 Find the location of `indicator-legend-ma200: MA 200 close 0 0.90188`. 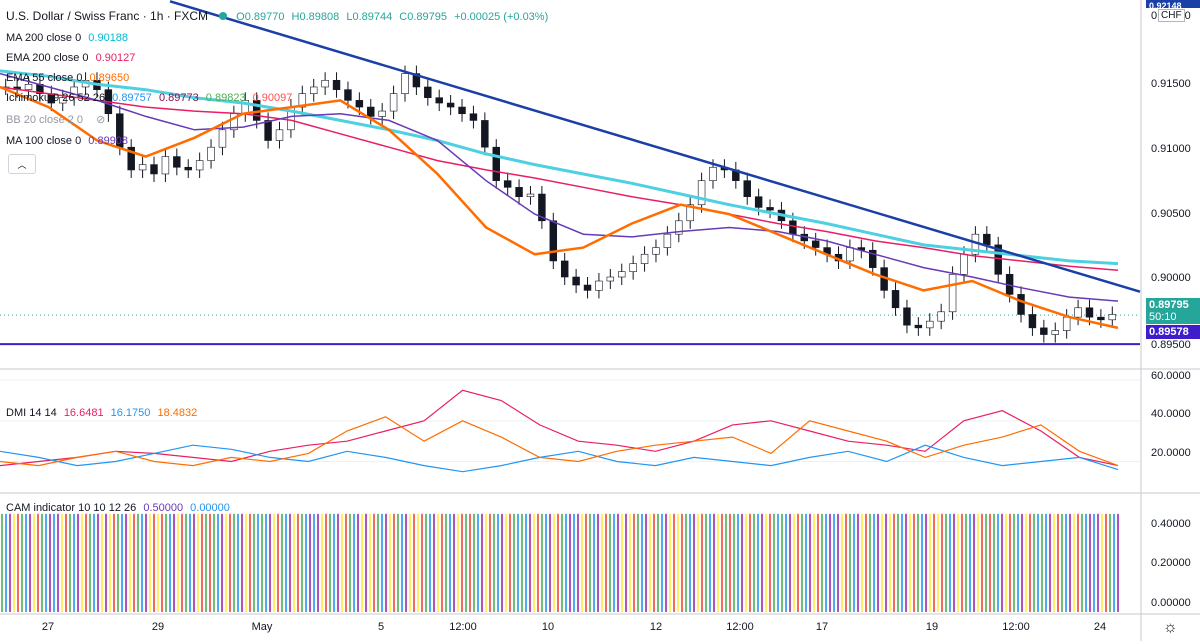

indicator-legend-ma200: MA 200 close 0 0.90188 is located at coordinates (69, 38).